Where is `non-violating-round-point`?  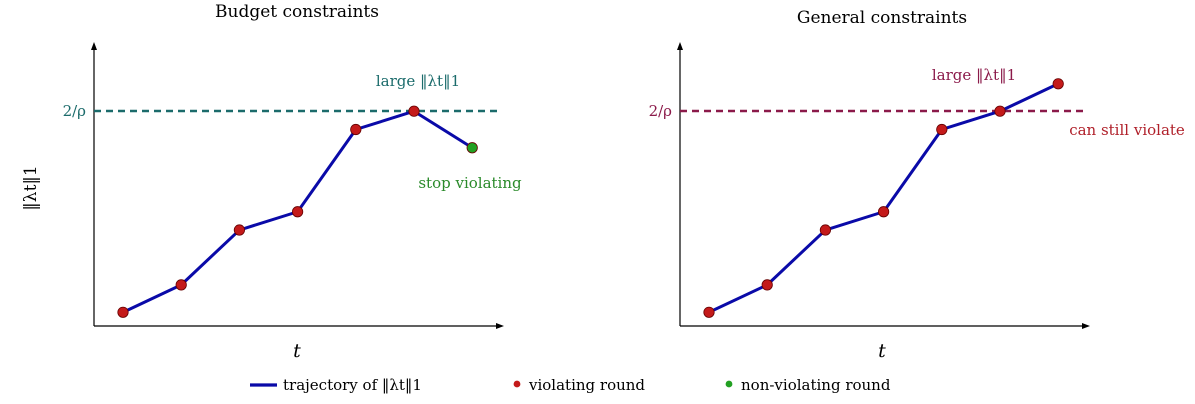 non-violating-round-point is located at coordinates (472, 148).